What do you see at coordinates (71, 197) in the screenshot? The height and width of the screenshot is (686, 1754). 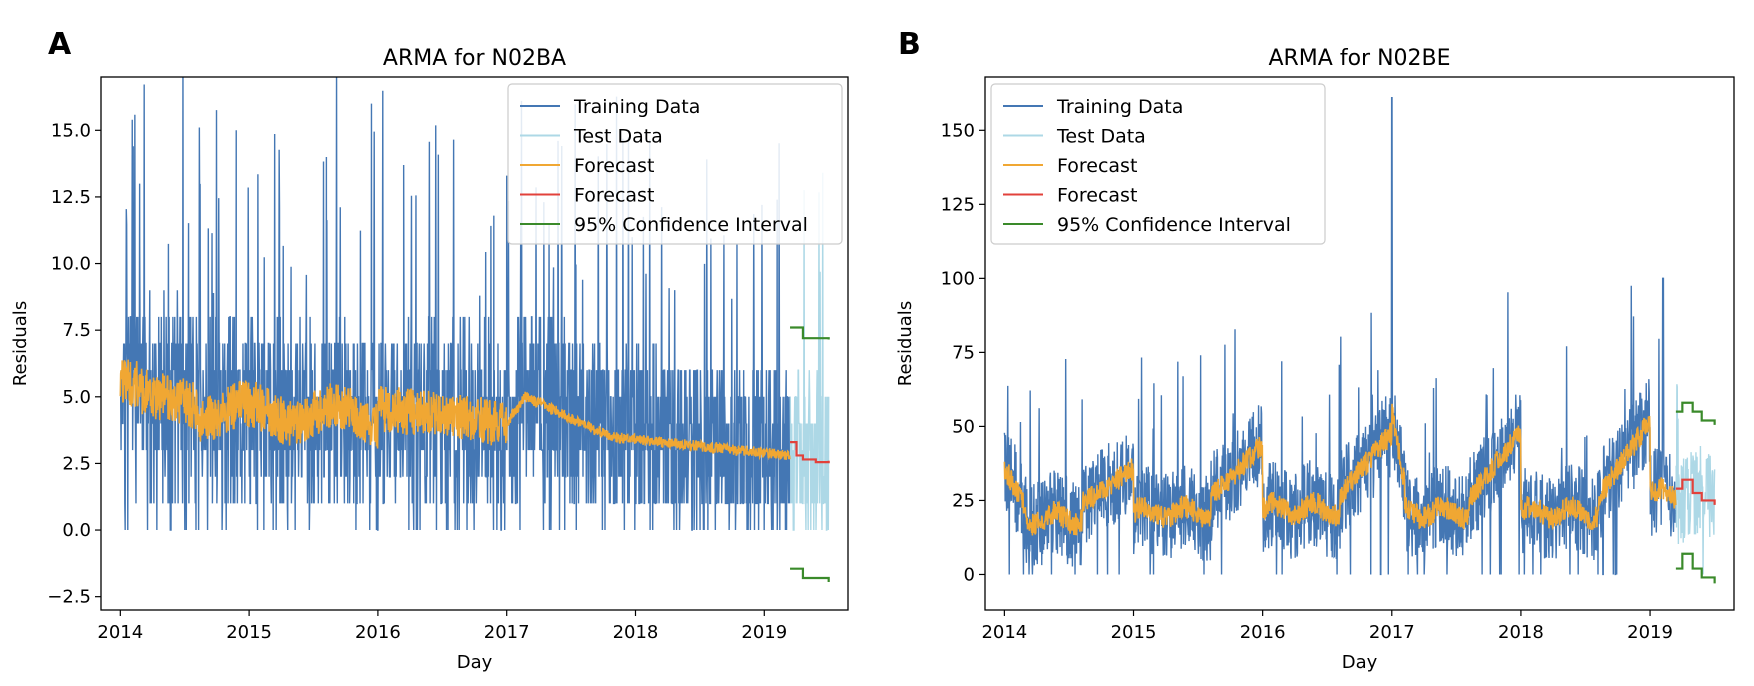 I see `y-tick-label: 12.5` at bounding box center [71, 197].